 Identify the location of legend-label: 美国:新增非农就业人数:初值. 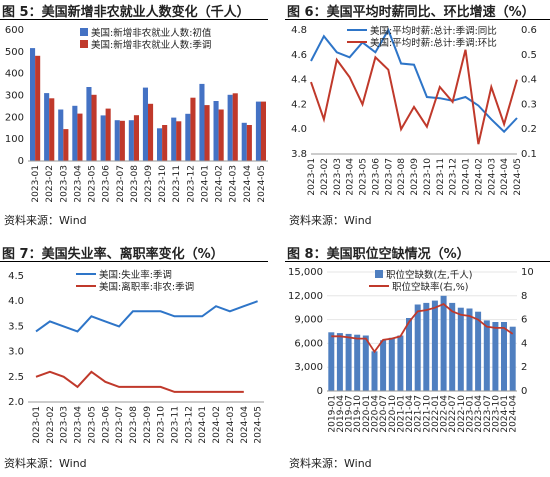
(151, 33).